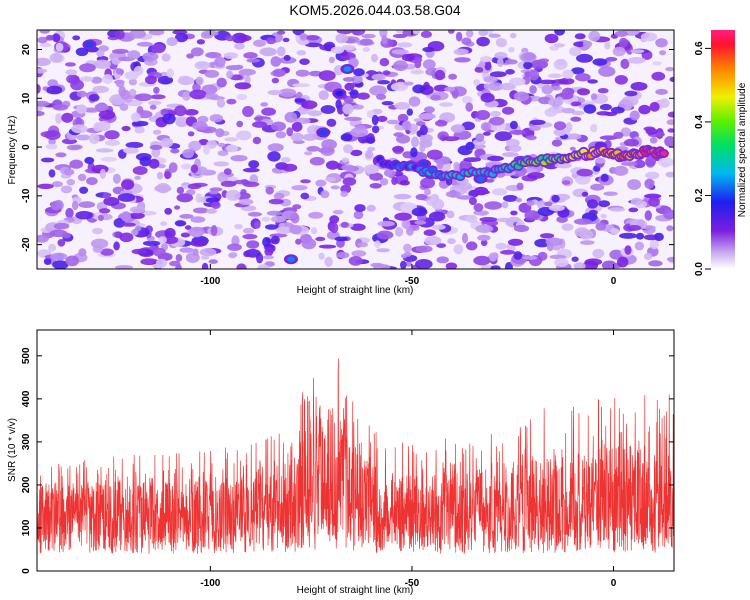 Image resolution: width=750 pixels, height=600 pixels. I want to click on colorbar-tick-label: 0.6, so click(699, 48).